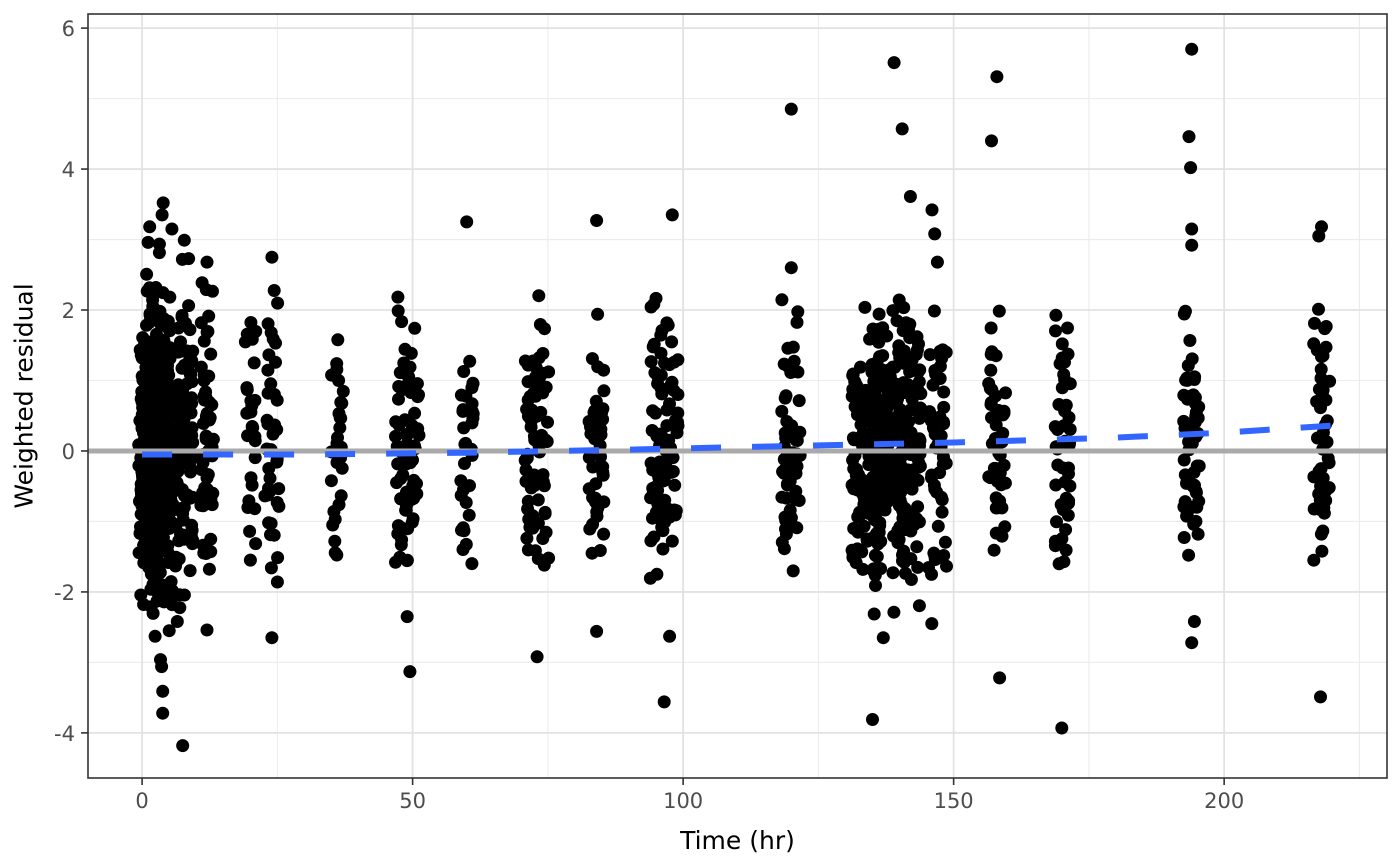  What do you see at coordinates (1224, 801) in the screenshot?
I see `x-tick-label: 200` at bounding box center [1224, 801].